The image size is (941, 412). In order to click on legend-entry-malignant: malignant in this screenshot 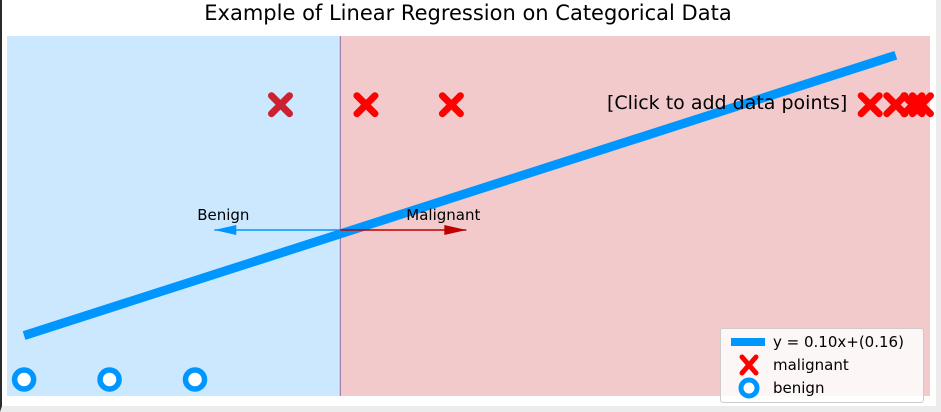, I will do `click(823, 365)`.